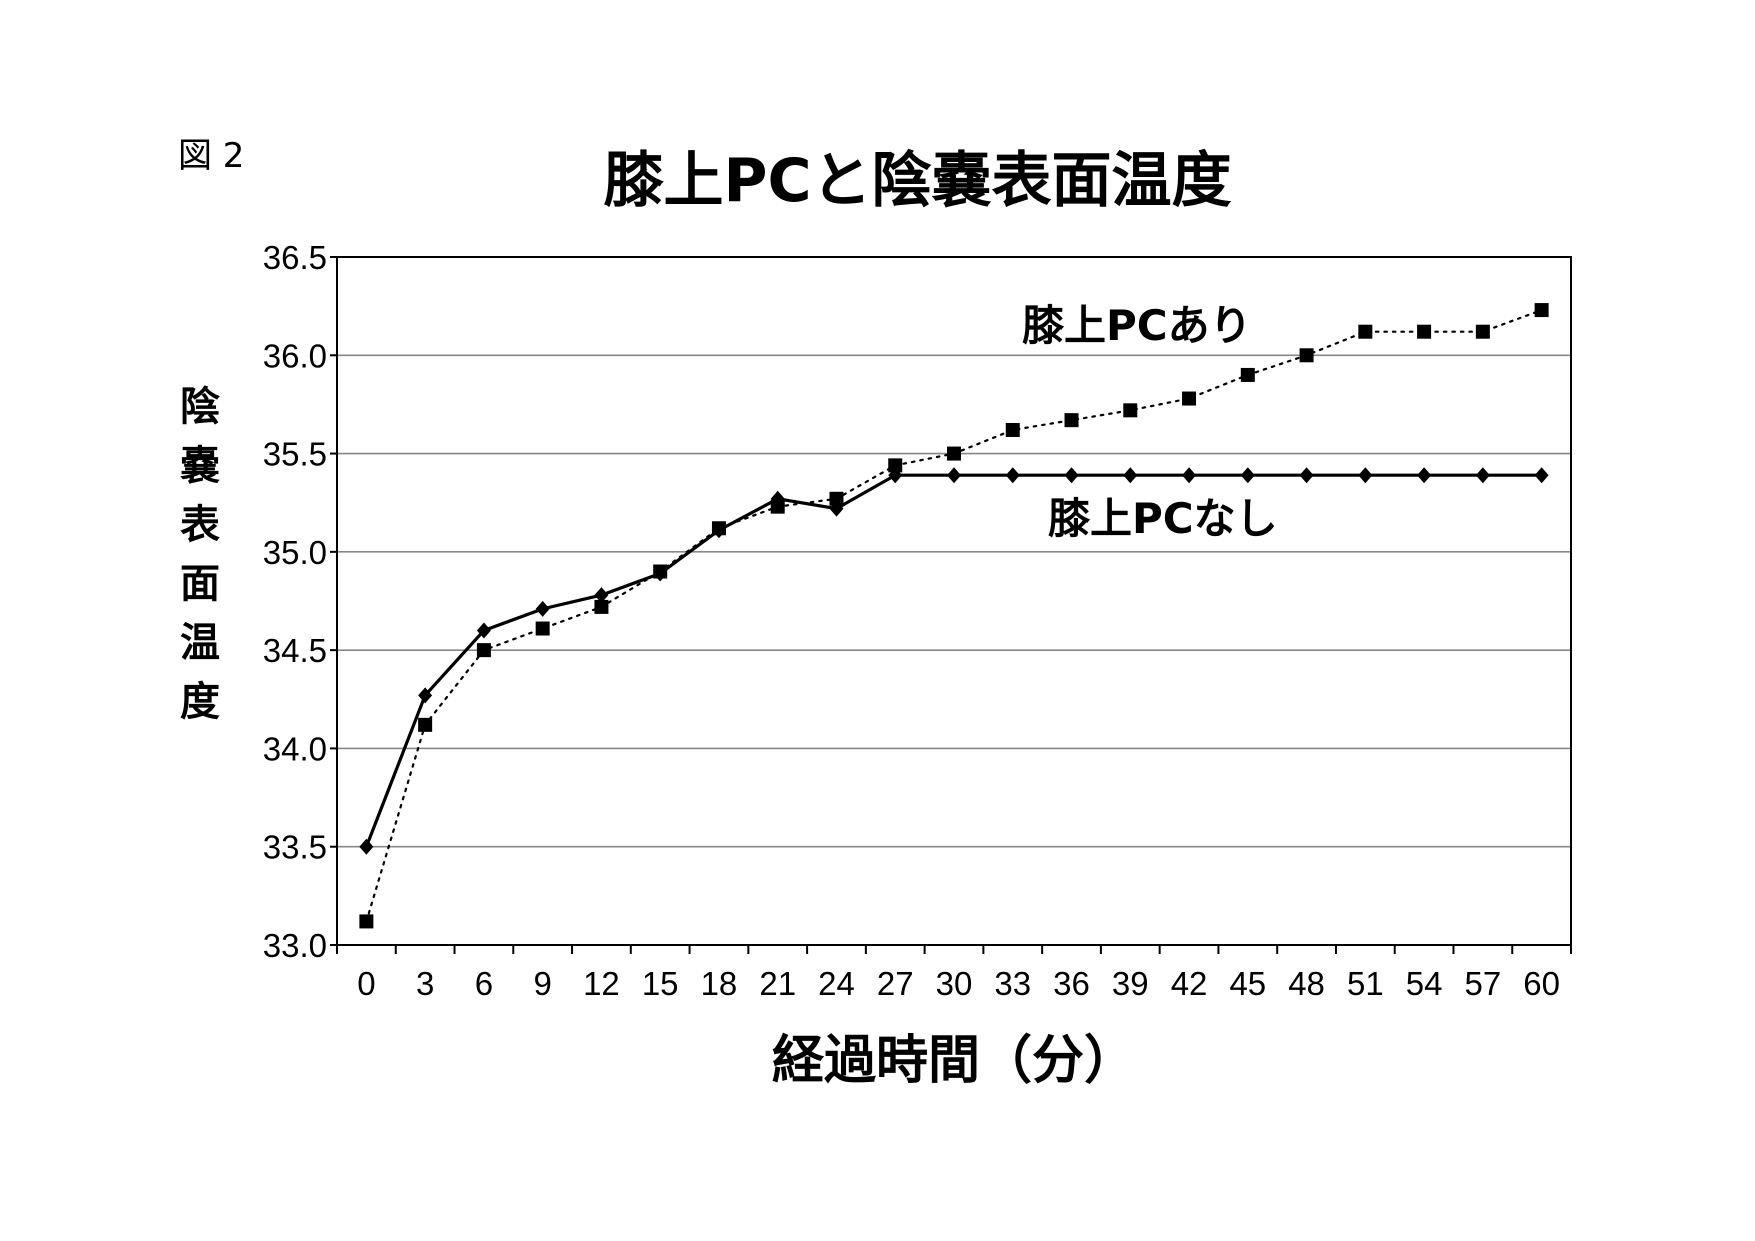 The image size is (1755, 1241). What do you see at coordinates (542, 983) in the screenshot?
I see `x-tick-label: 9` at bounding box center [542, 983].